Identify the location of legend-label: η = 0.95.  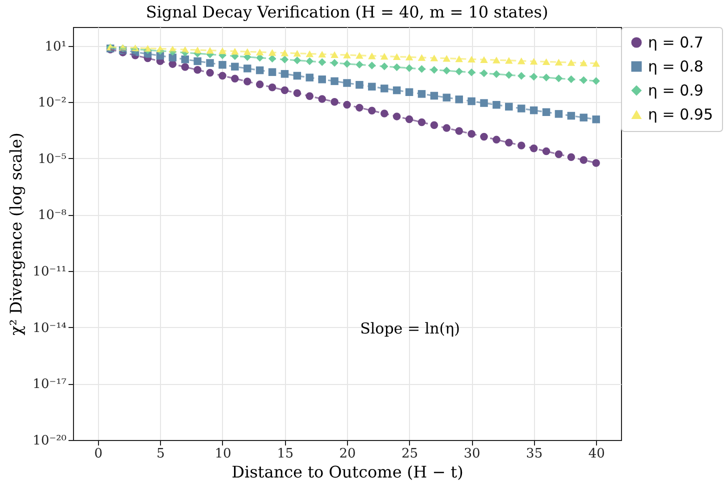
(681, 115).